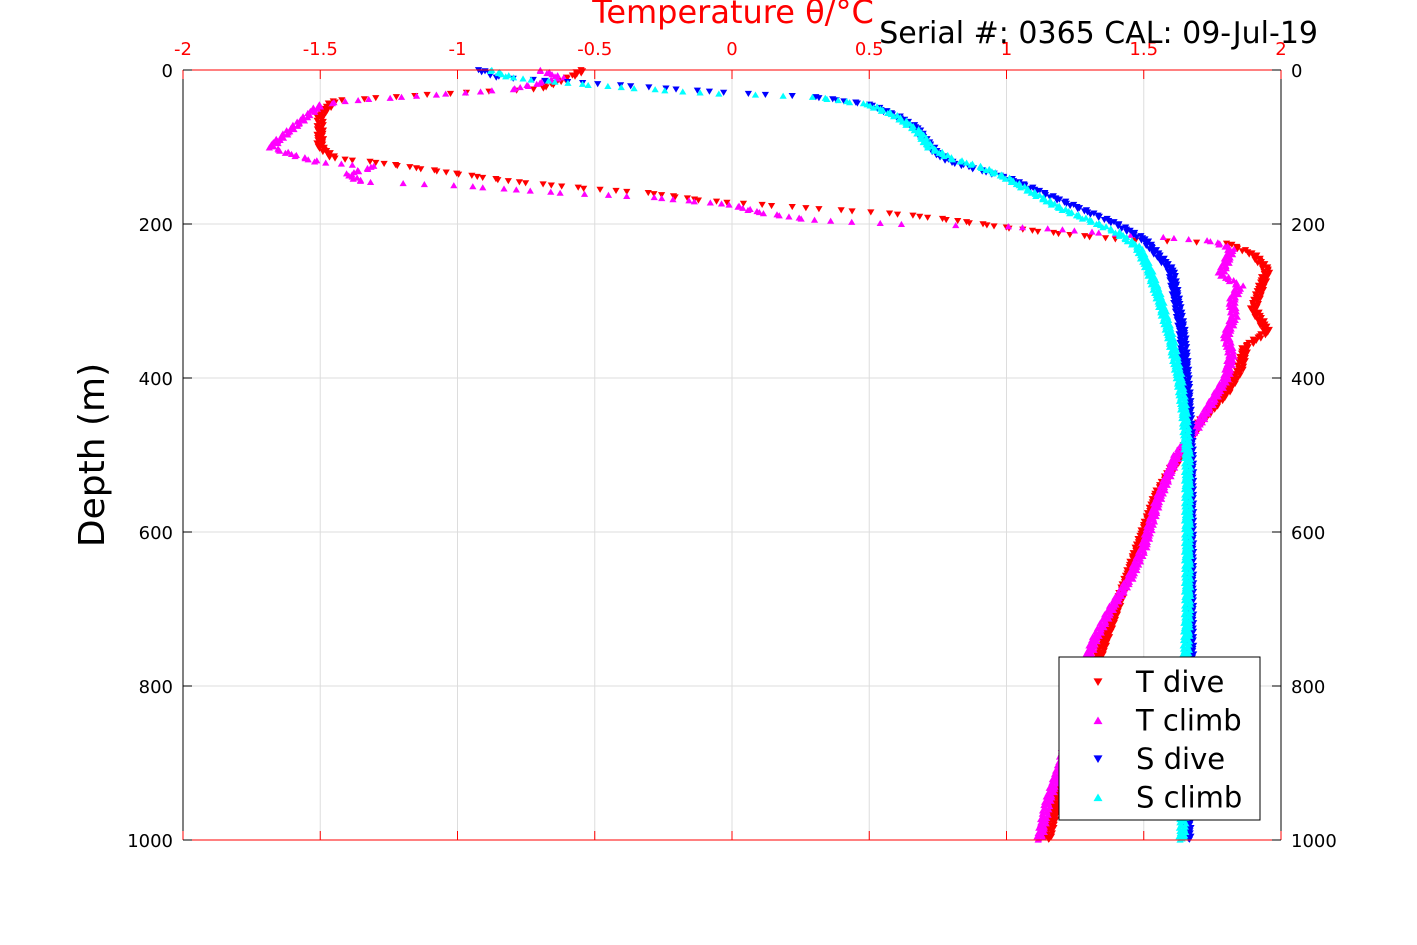  Describe the element at coordinates (167, 71) in the screenshot. I see `y-tick-label-left: 0` at that location.